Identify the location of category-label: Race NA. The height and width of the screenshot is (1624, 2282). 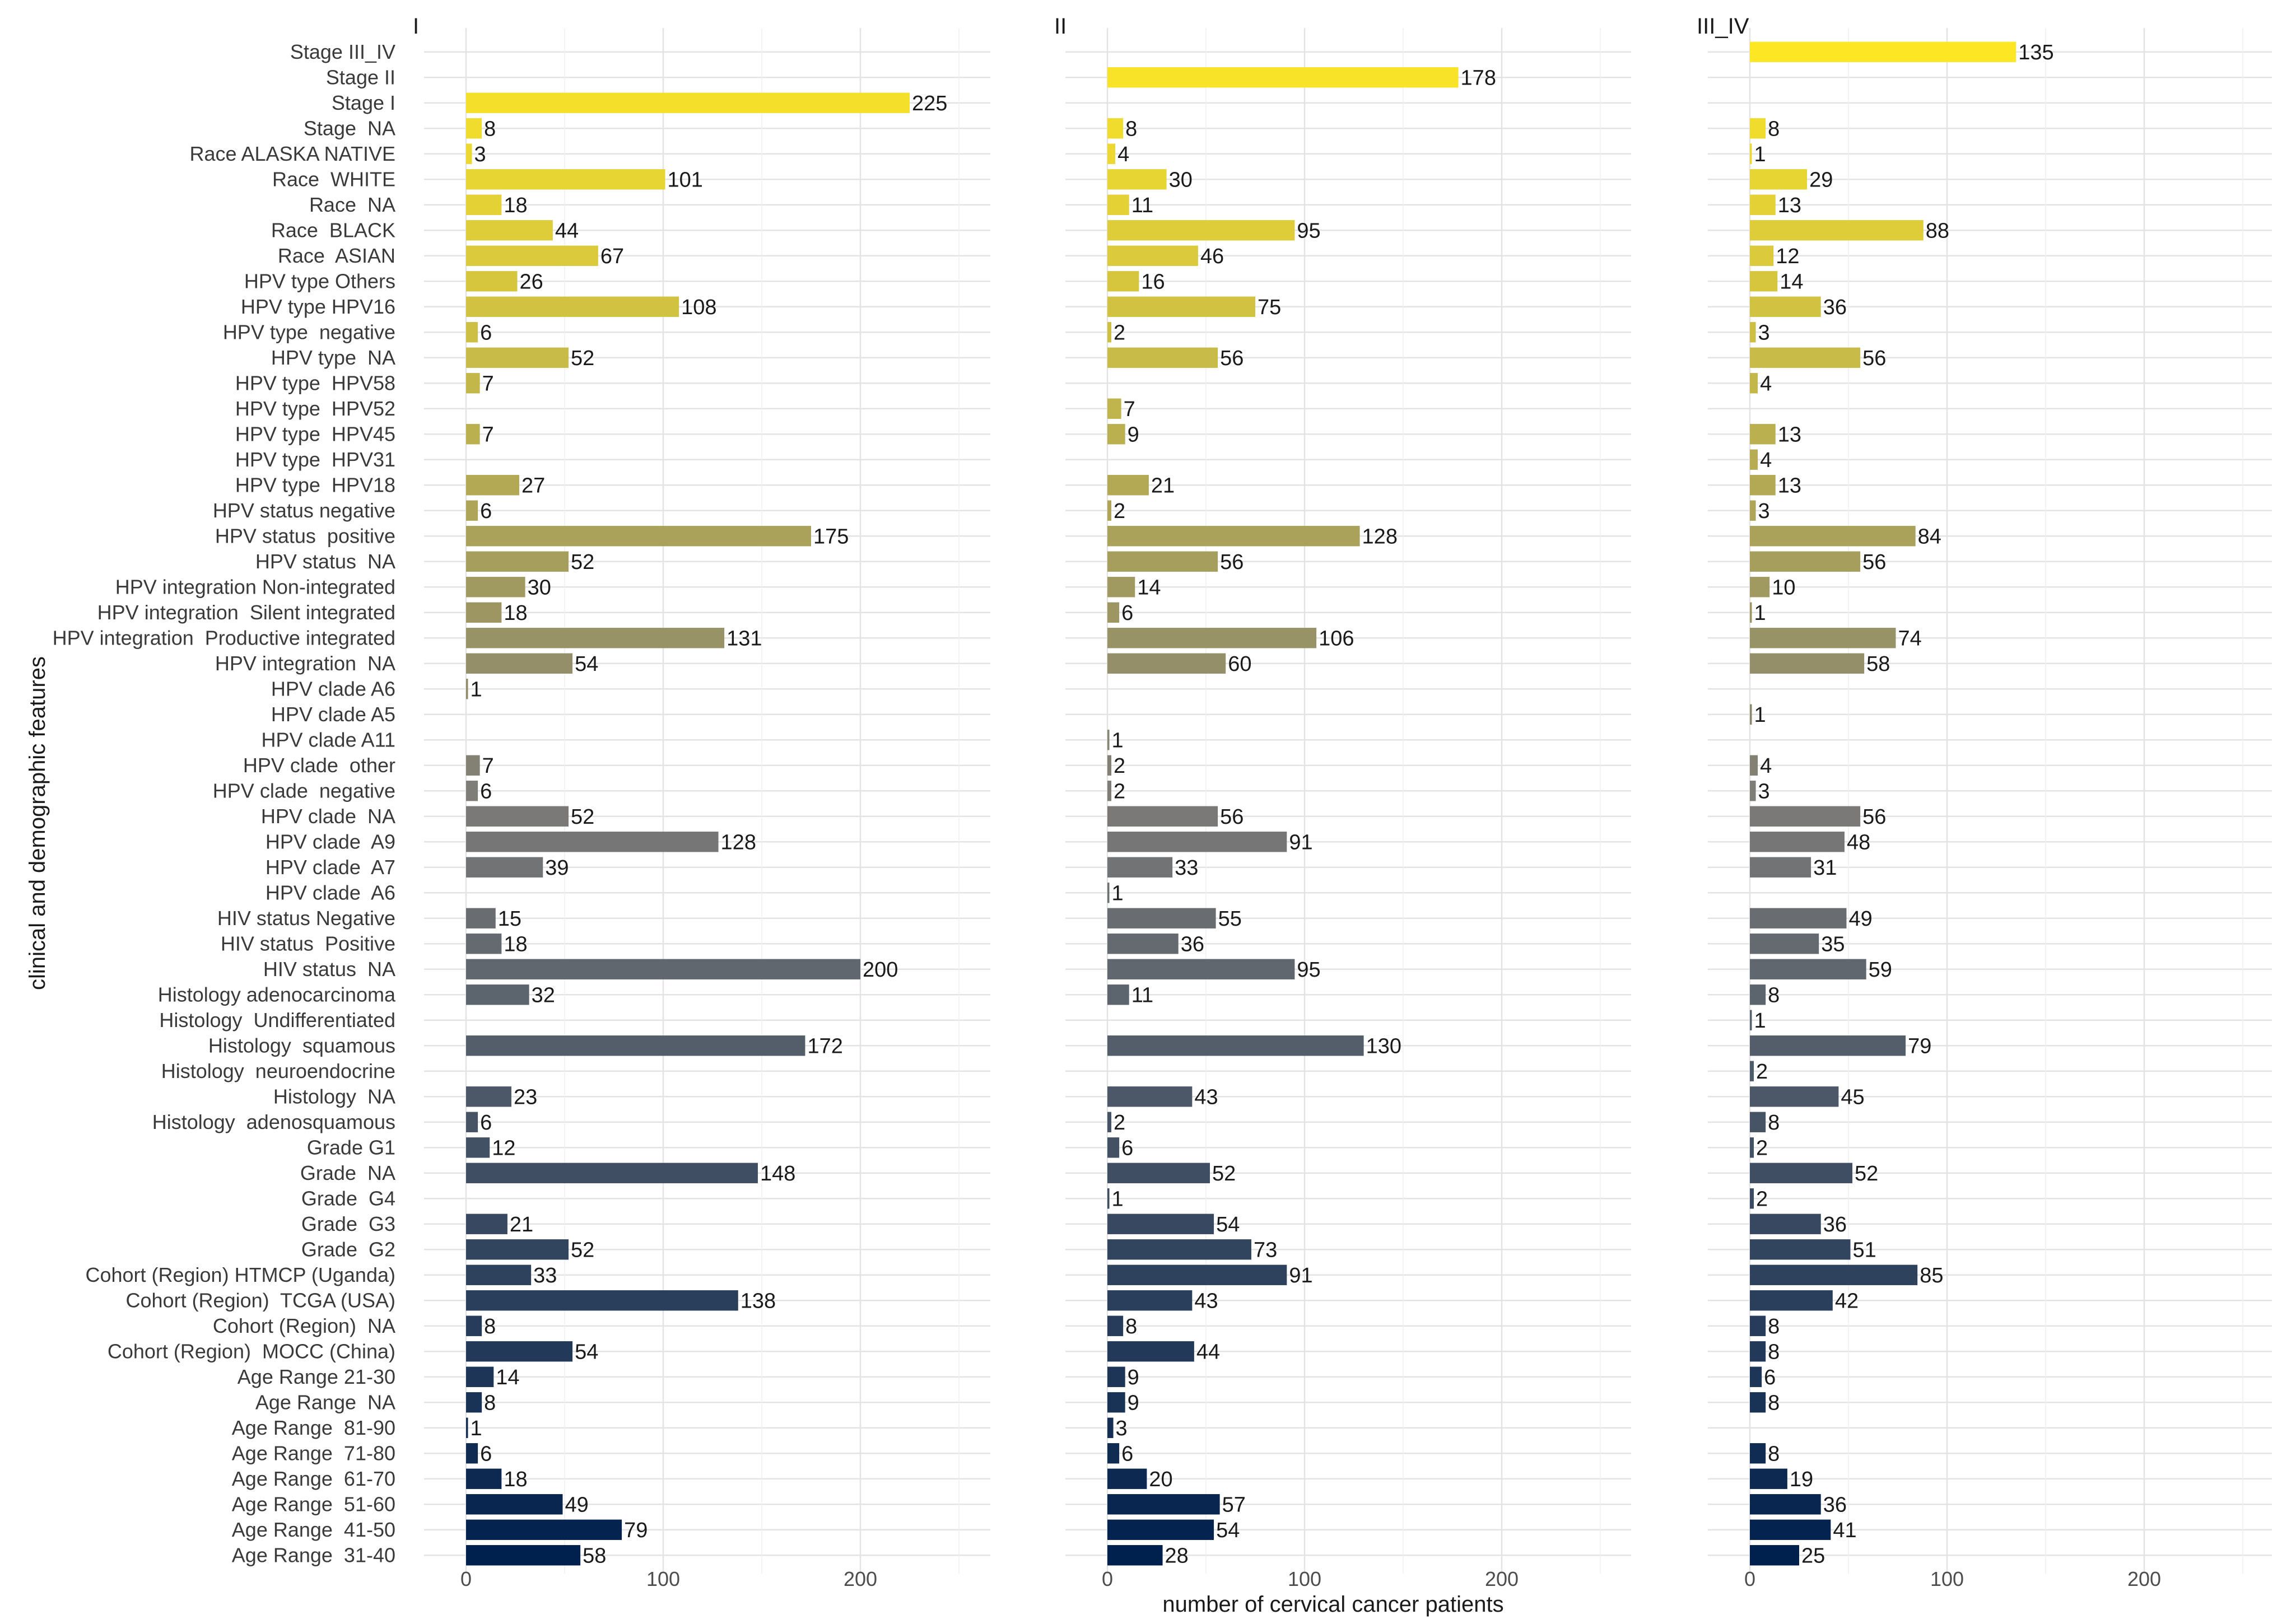
(352, 205).